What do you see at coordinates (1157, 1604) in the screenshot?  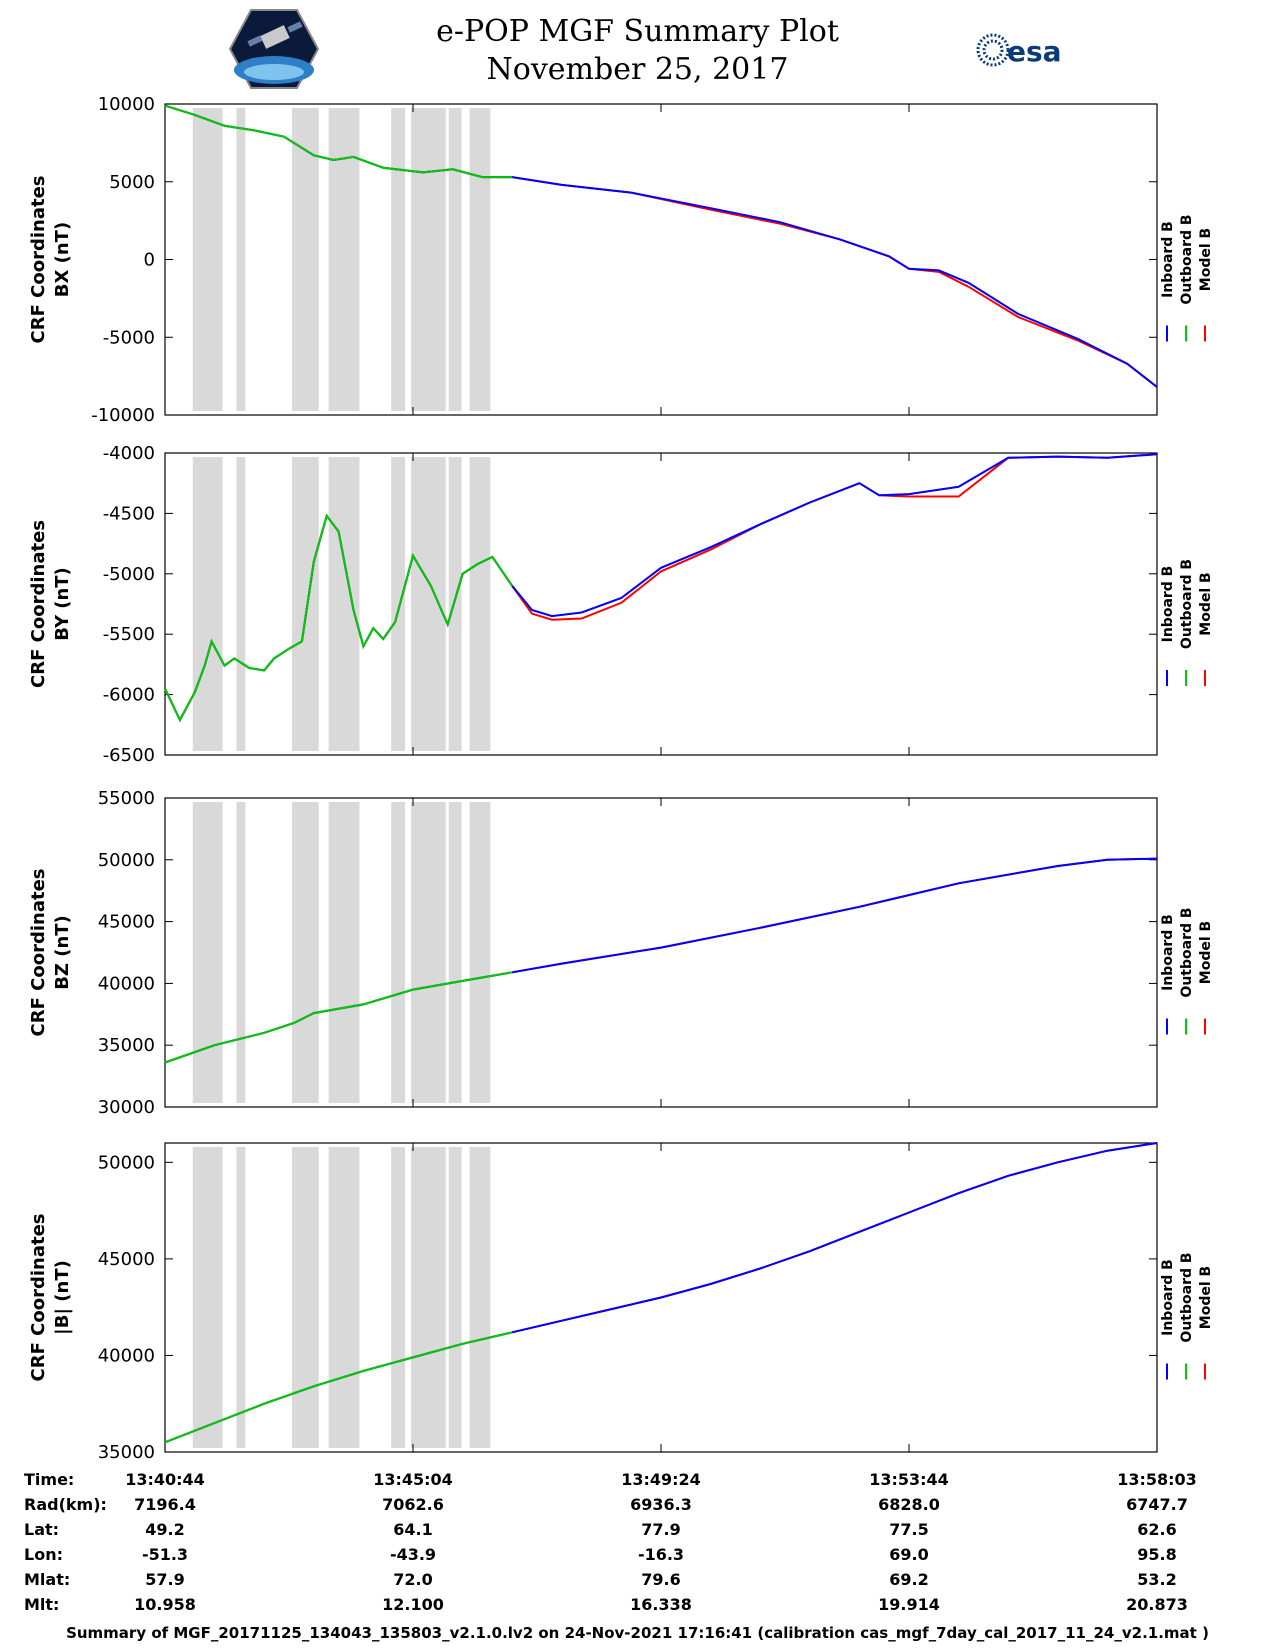 I see `table-cell-4-5: 20.873` at bounding box center [1157, 1604].